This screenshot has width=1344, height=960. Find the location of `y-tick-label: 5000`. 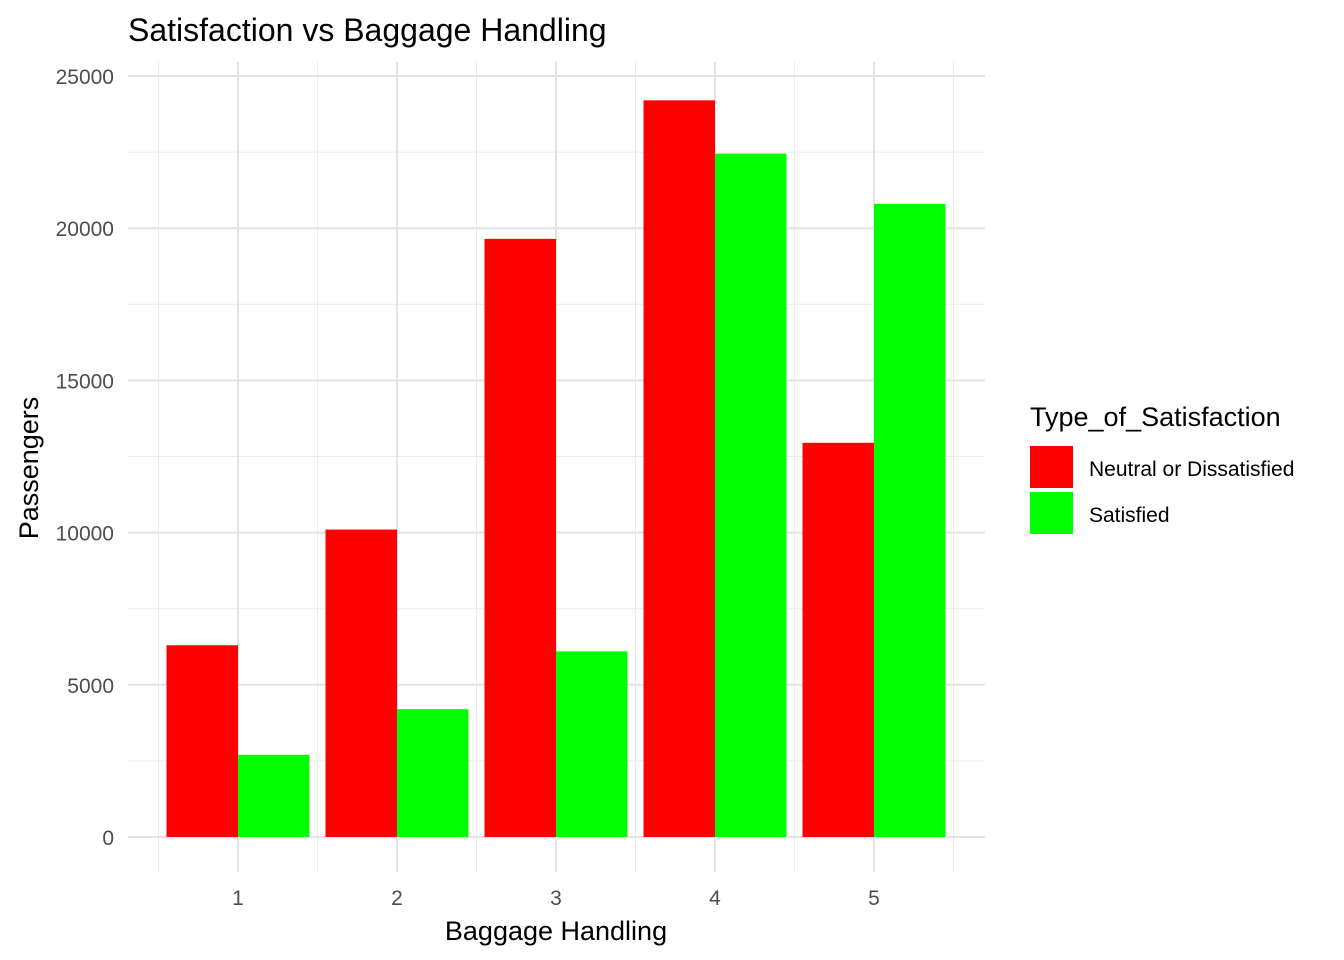

y-tick-label: 5000 is located at coordinates (90, 686).